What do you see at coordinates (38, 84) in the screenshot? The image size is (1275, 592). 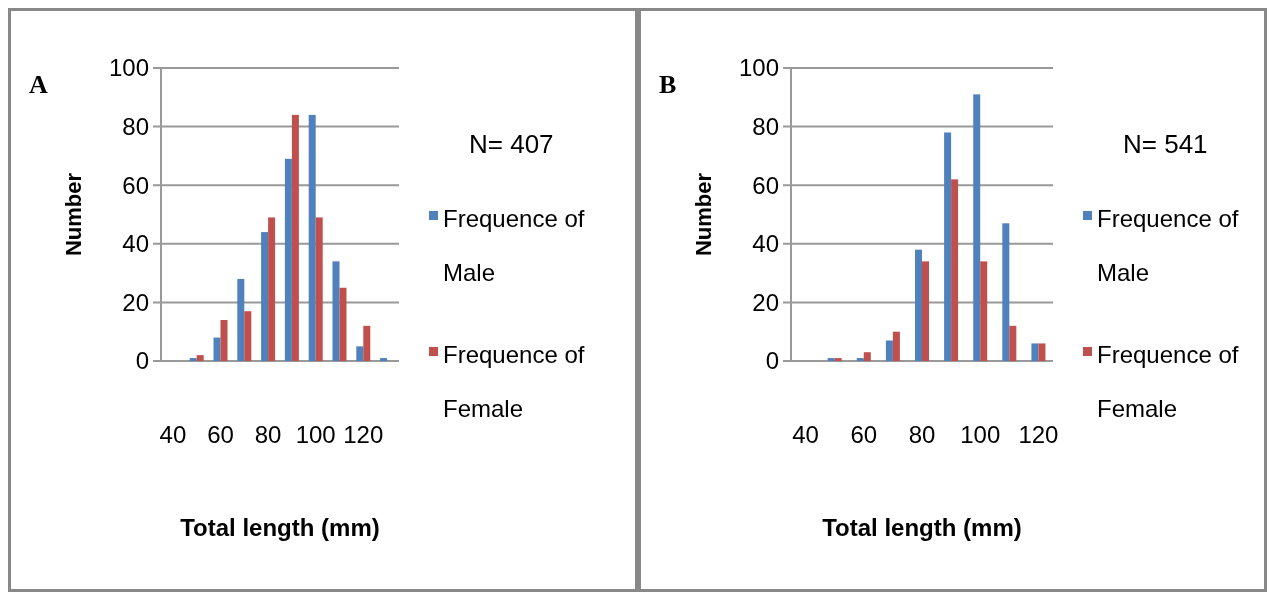 I see `chart-title: A` at bounding box center [38, 84].